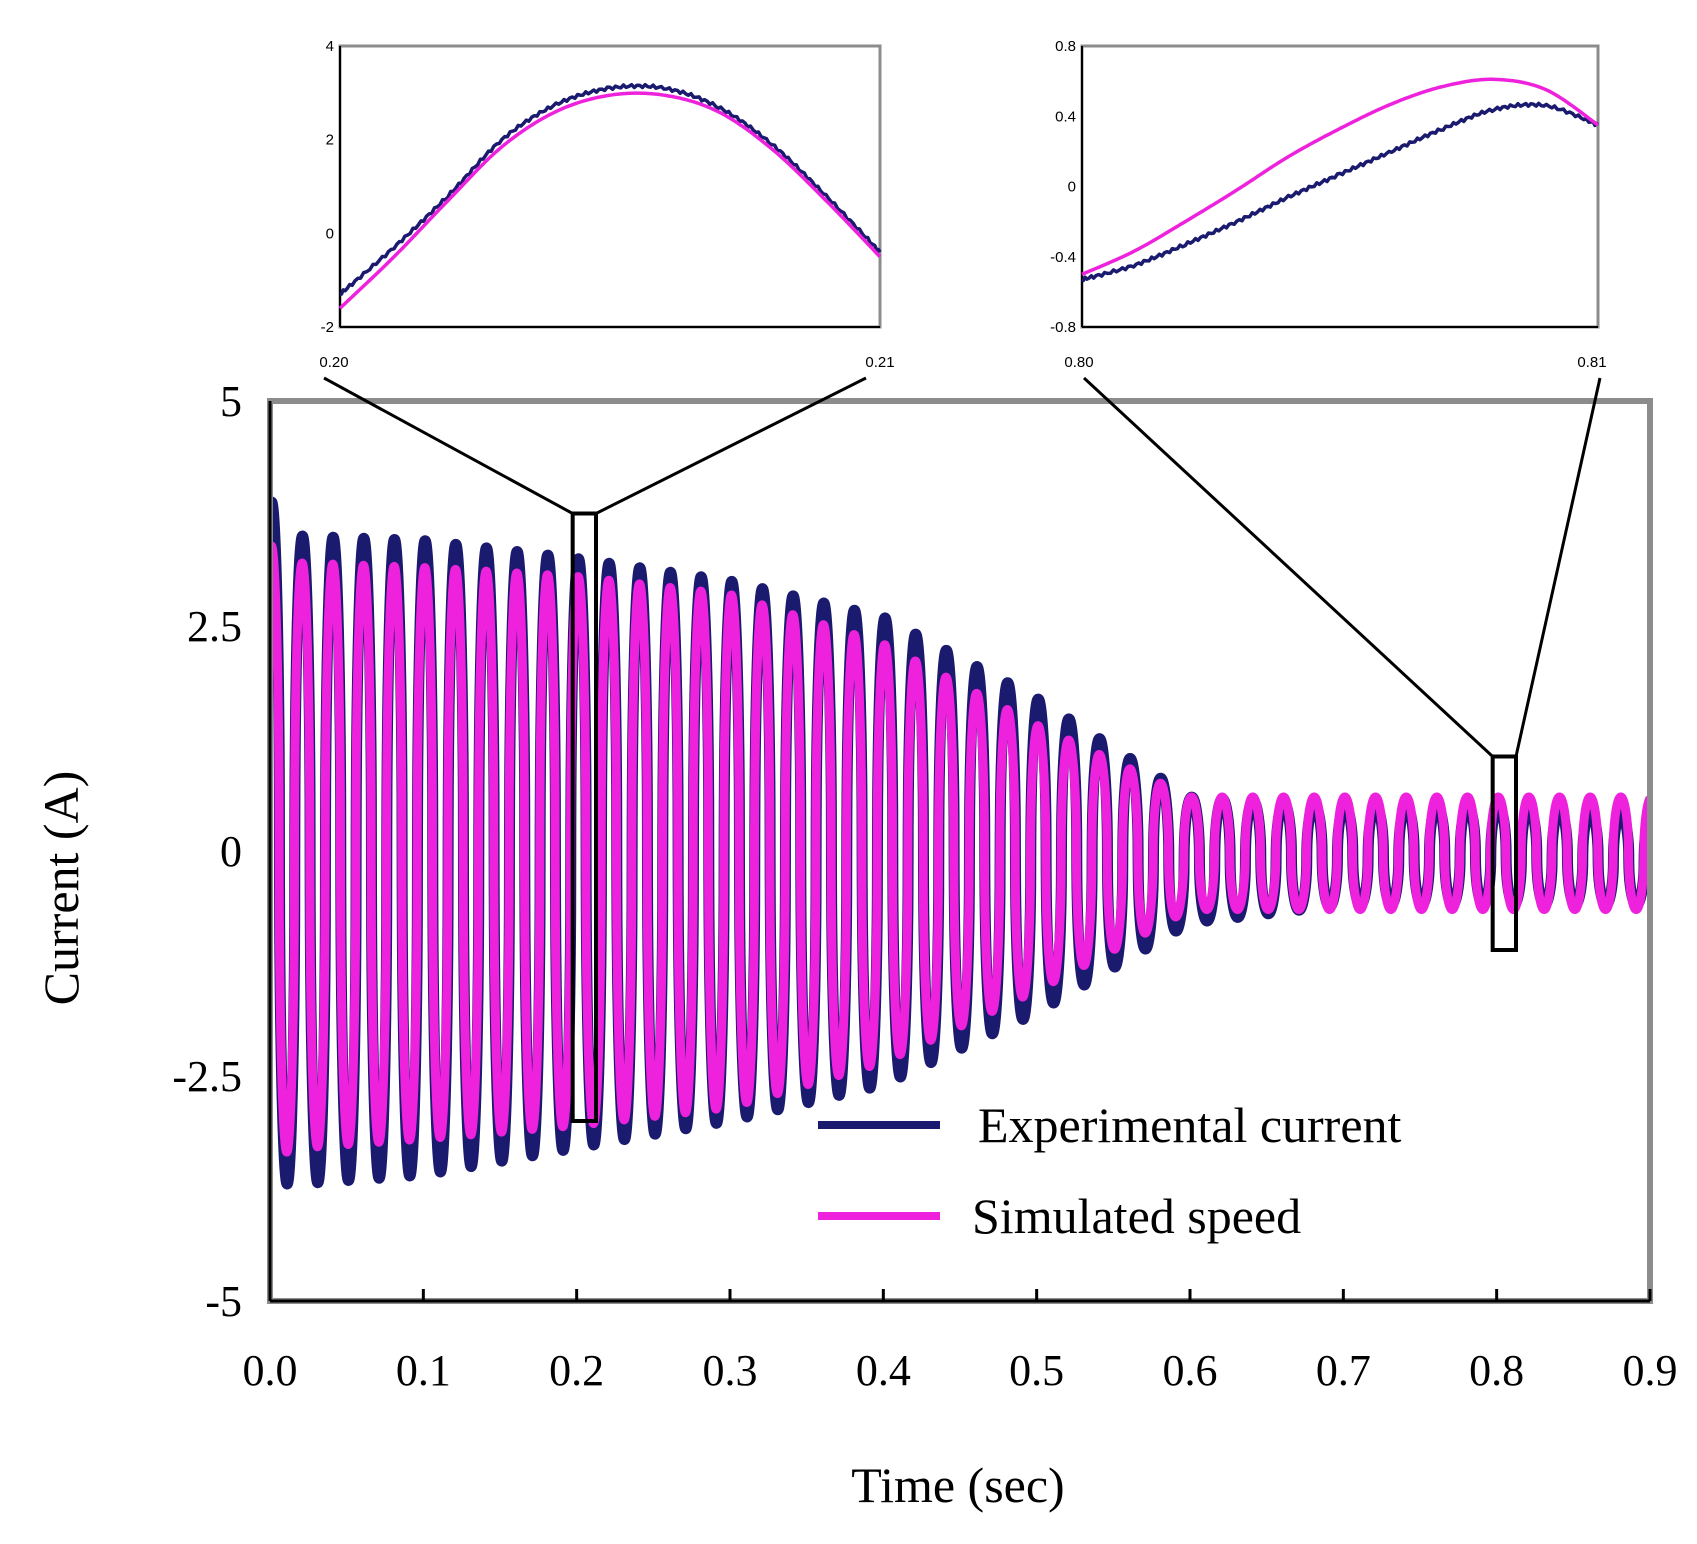 Image resolution: width=1697 pixels, height=1544 pixels. I want to click on y-tick-label: -5, so click(223, 1301).